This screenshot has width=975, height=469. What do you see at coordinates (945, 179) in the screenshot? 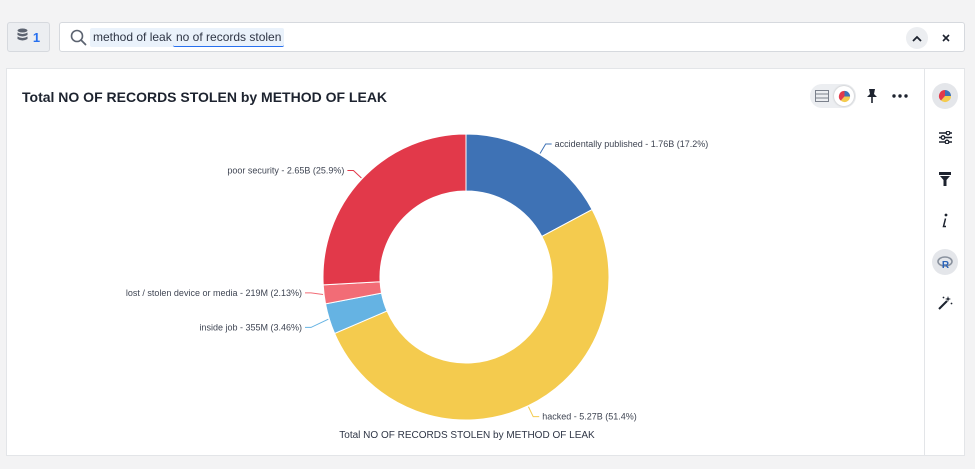
I see `filter-icon` at bounding box center [945, 179].